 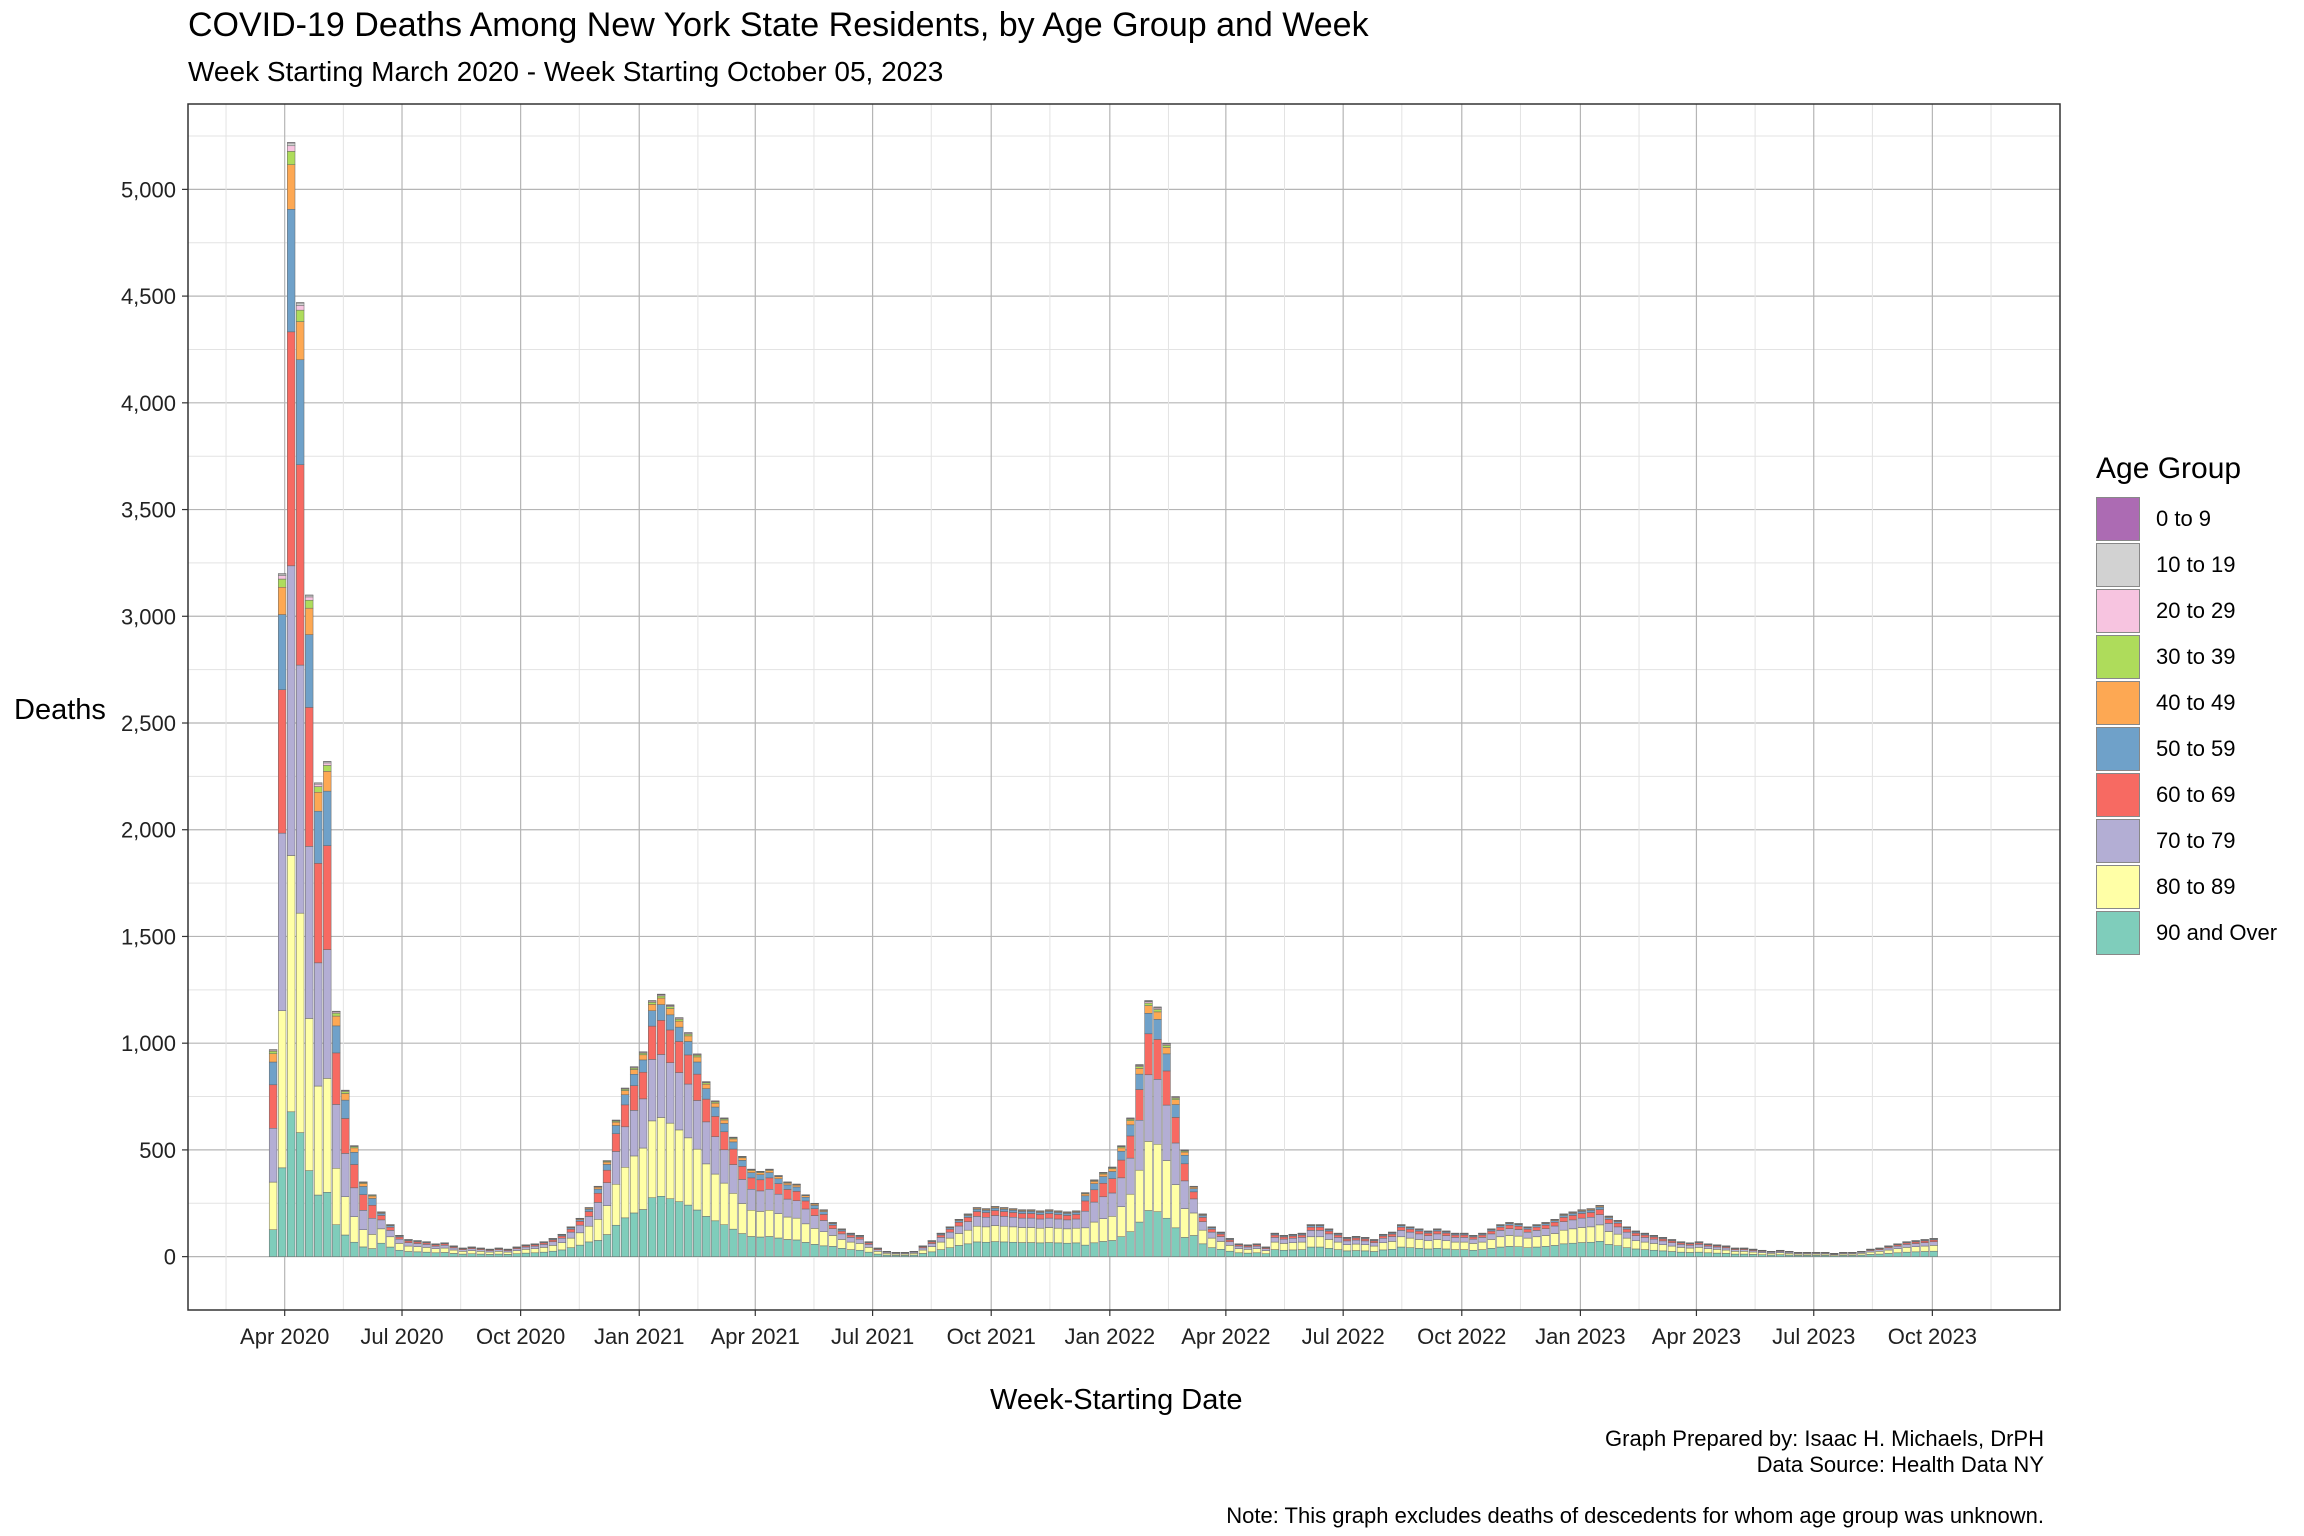 I want to click on x-tick-label: Jul 2023, so click(x=1813, y=1336).